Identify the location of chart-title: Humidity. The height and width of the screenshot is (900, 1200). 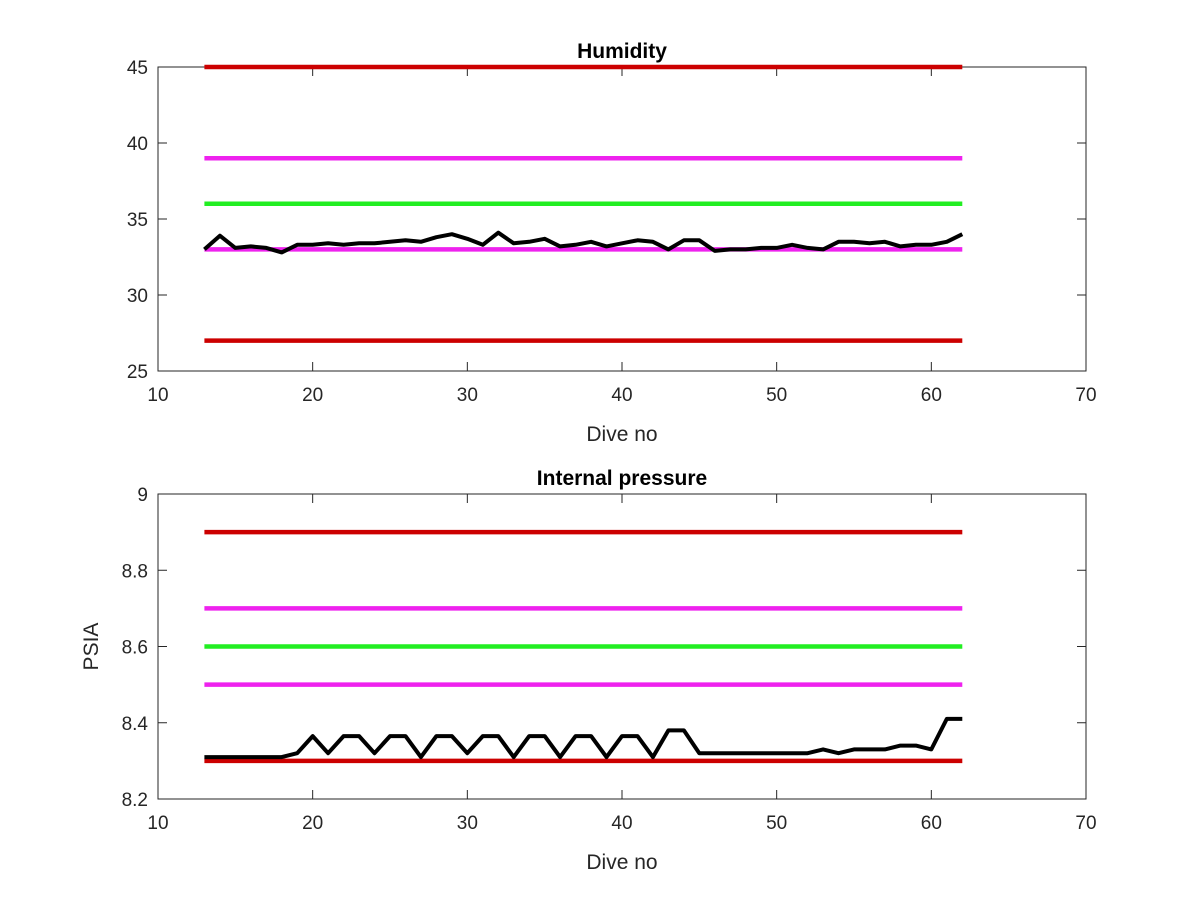
(622, 51).